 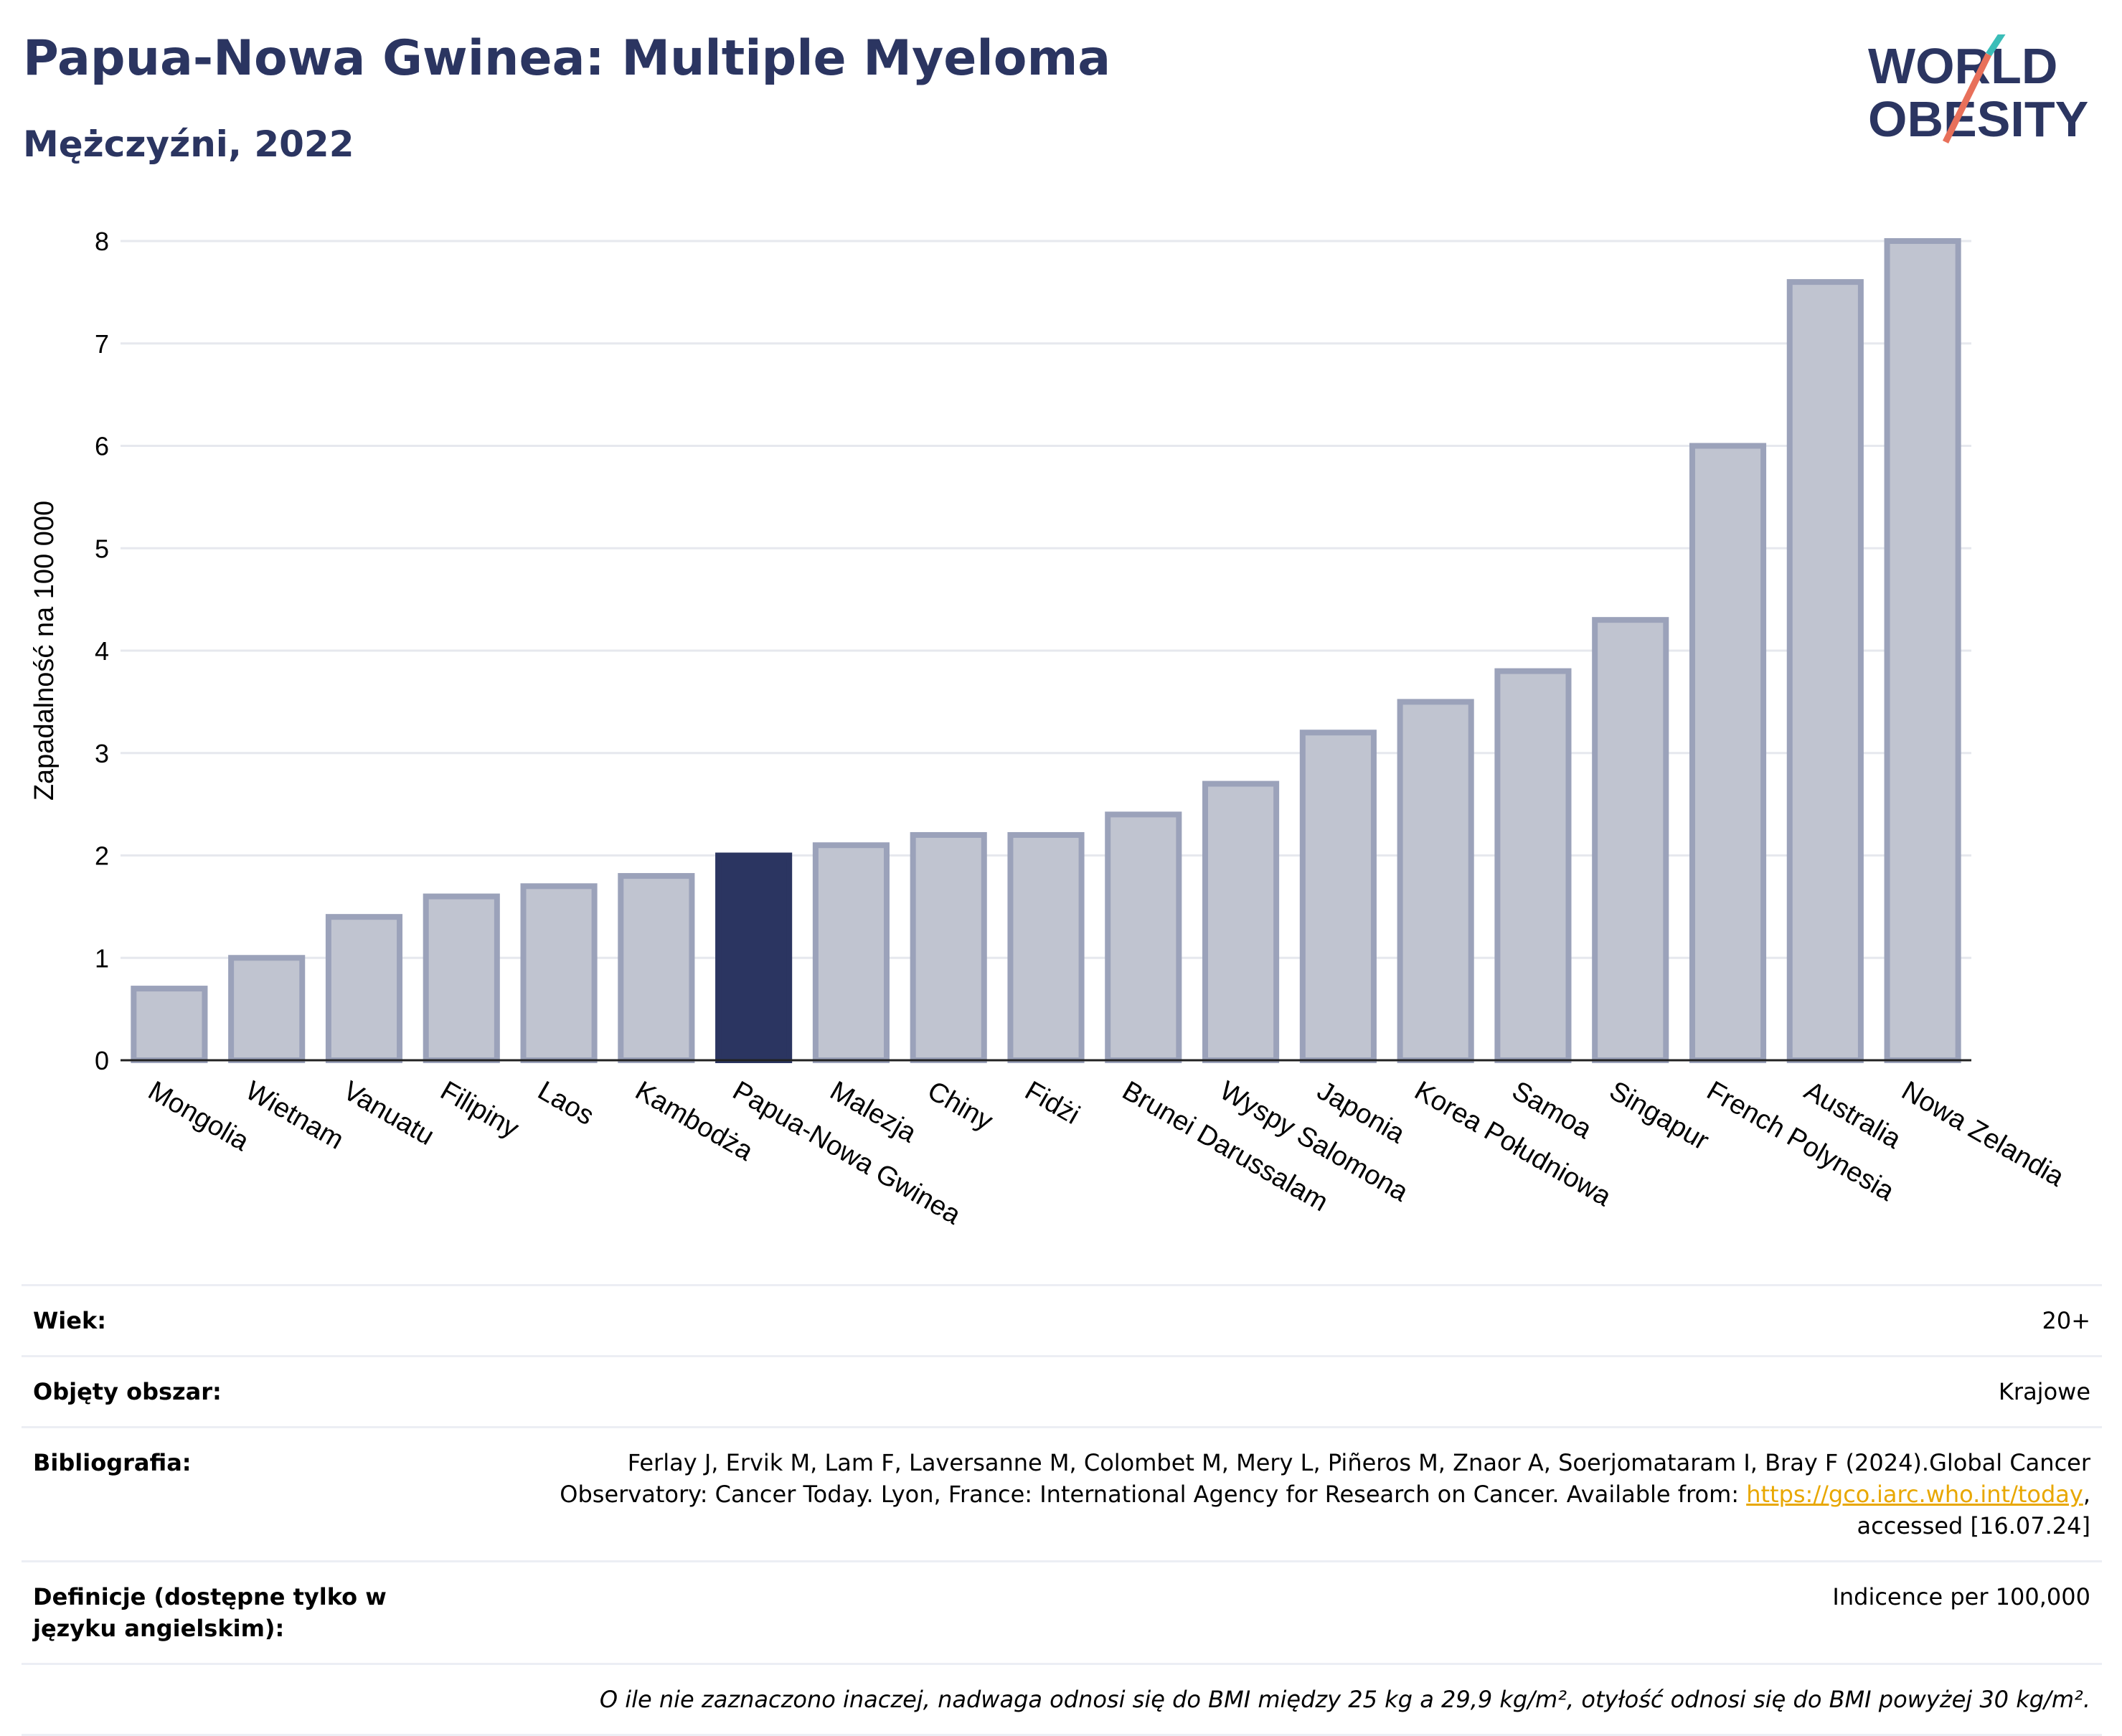 What do you see at coordinates (169, 1024) in the screenshot?
I see `bar-mongolia` at bounding box center [169, 1024].